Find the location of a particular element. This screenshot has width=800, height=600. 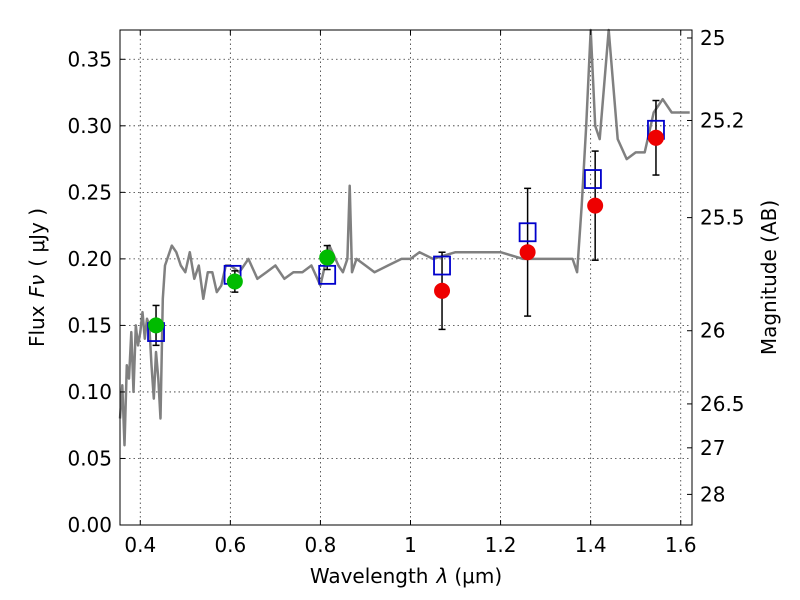

x-tick-label: 0.8 is located at coordinates (321, 545).